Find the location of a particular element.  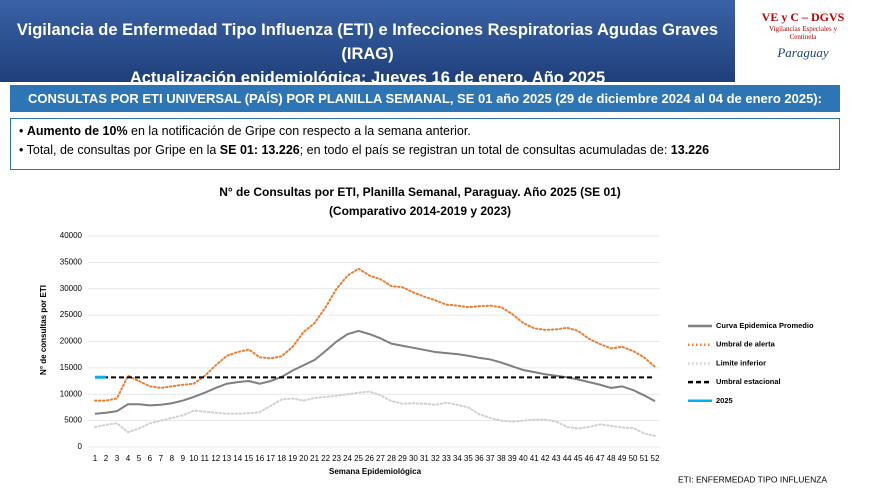

x-tick-label: 24 is located at coordinates (347, 458).